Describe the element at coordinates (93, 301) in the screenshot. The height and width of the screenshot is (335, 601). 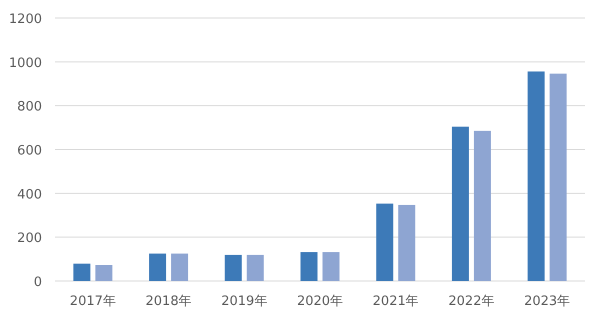
I see `x-tick-label: 2017年` at that location.